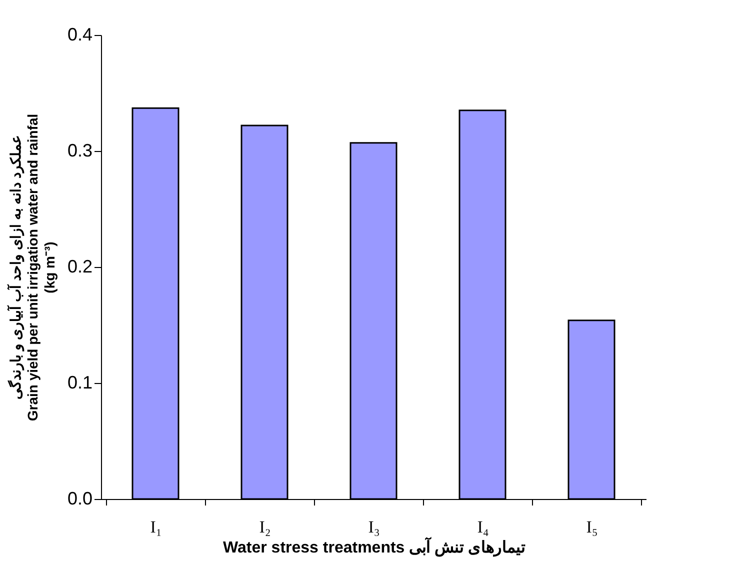  Describe the element at coordinates (79, 266) in the screenshot. I see `y-tick-label: 0.2` at that location.